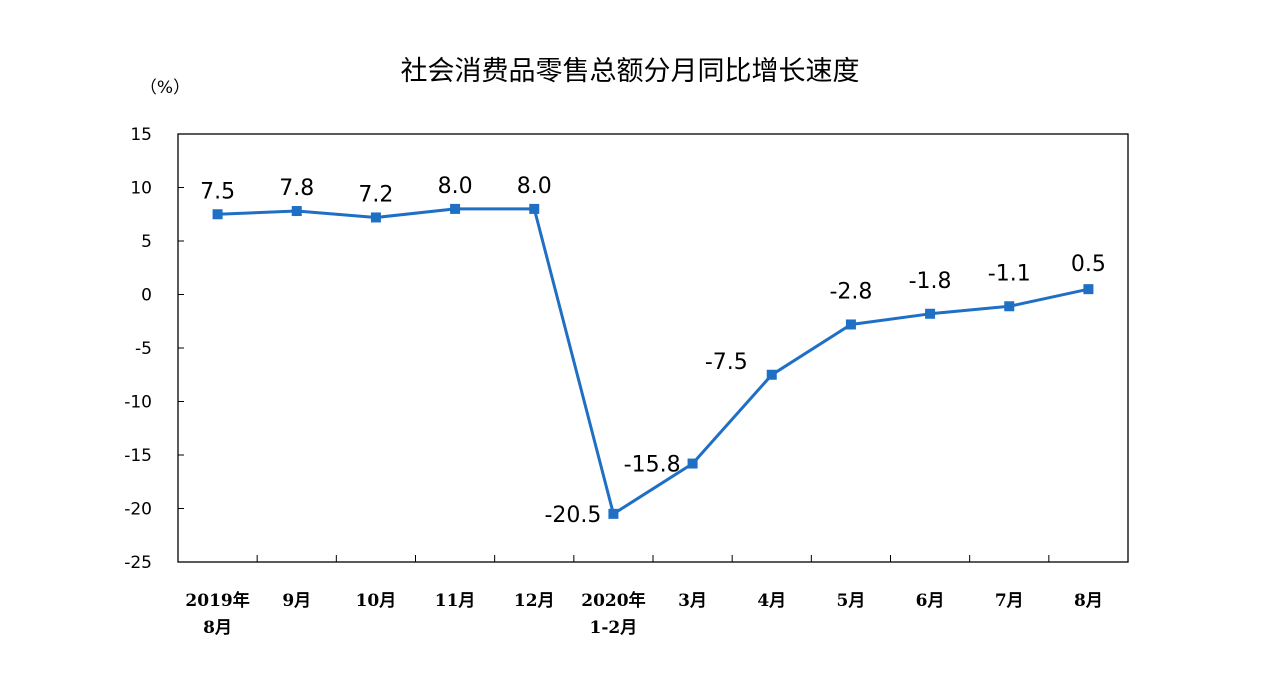 The width and height of the screenshot is (1276, 682). Describe the element at coordinates (141, 135) in the screenshot. I see `y-tick-label: 15` at that location.